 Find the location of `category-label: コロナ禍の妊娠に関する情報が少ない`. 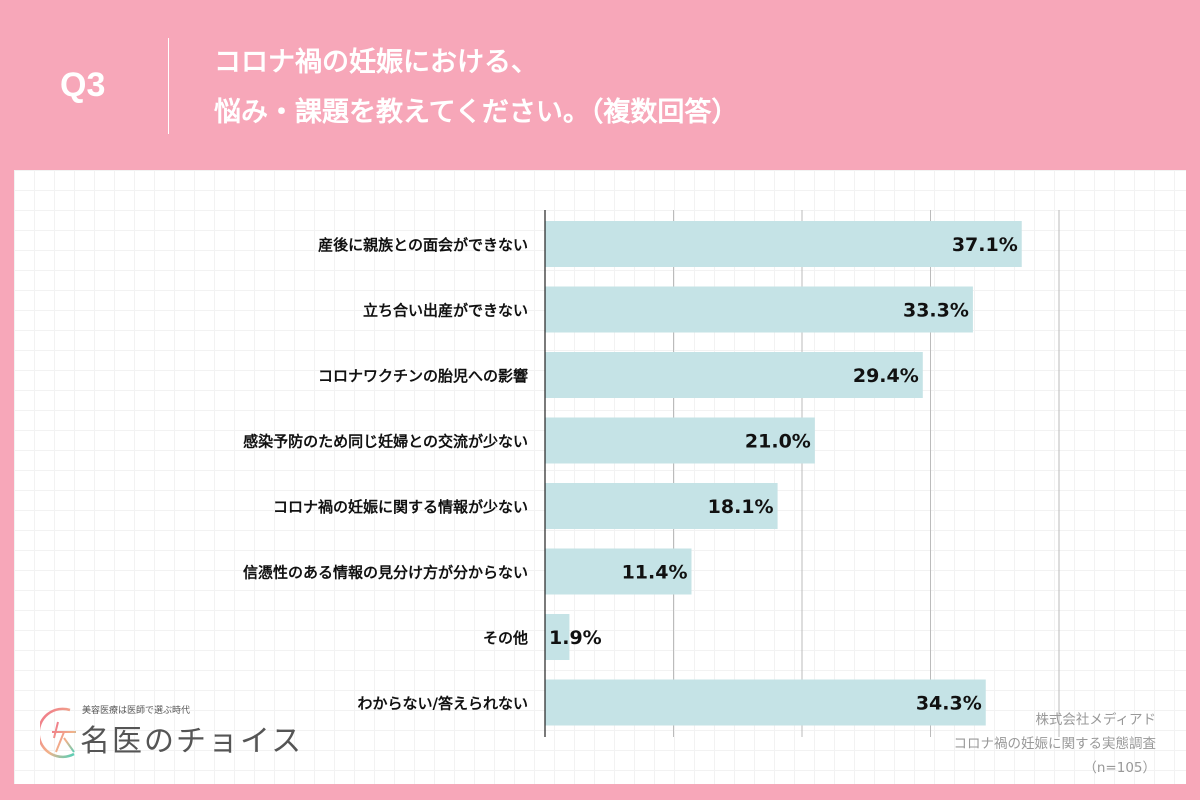

category-label: コロナ禍の妊娠に関する情報が少ない is located at coordinates (400, 507).